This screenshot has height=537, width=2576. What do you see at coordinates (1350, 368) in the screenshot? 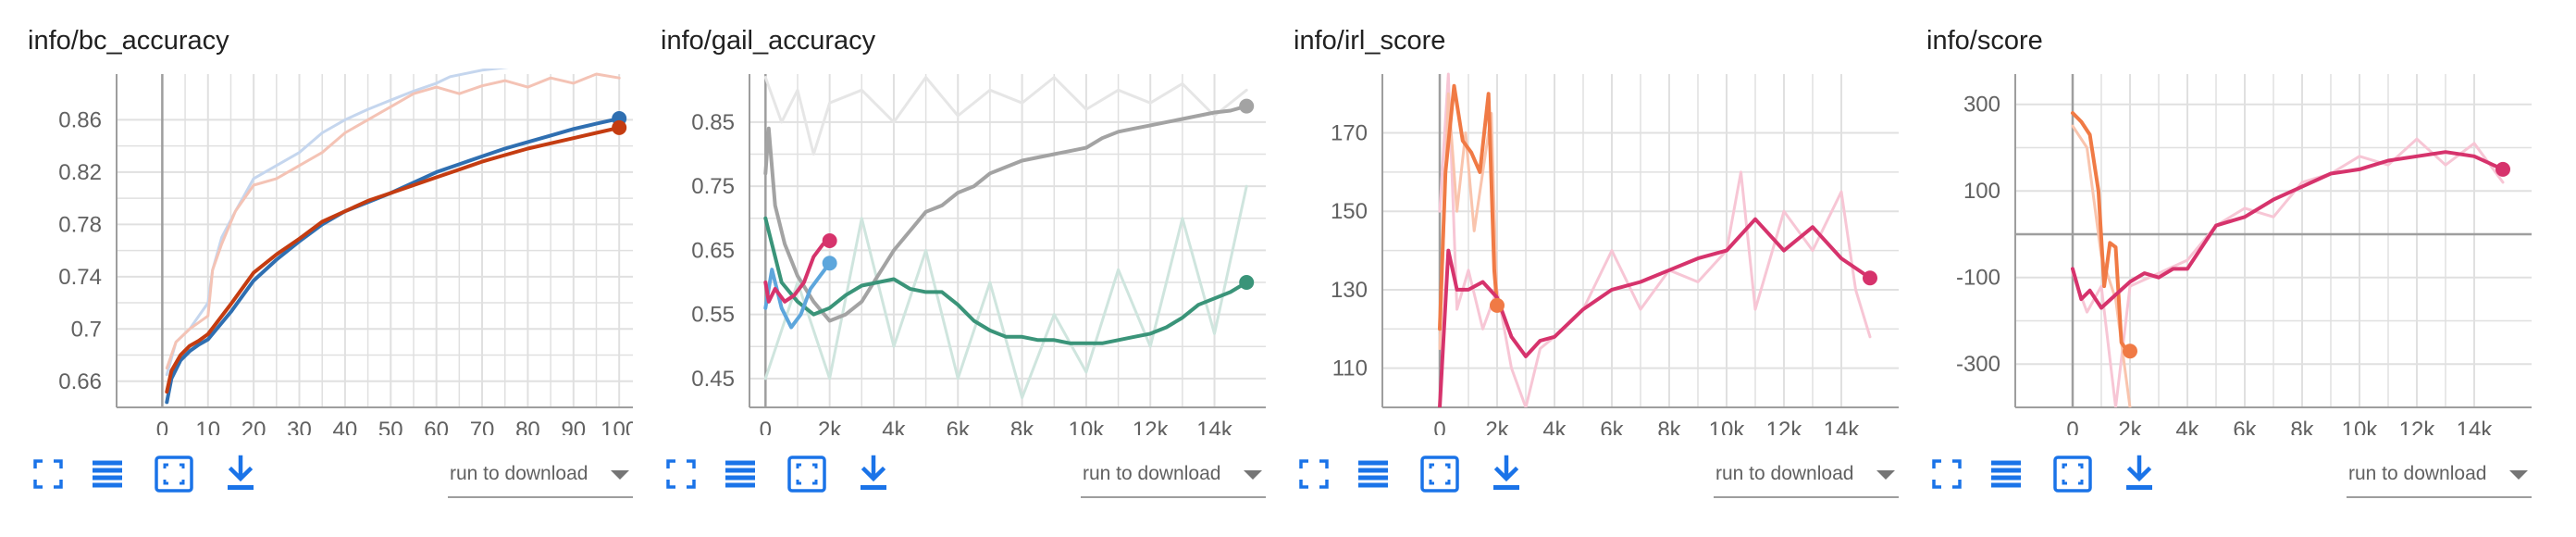
I see `y-tick-label: 110` at bounding box center [1350, 368].